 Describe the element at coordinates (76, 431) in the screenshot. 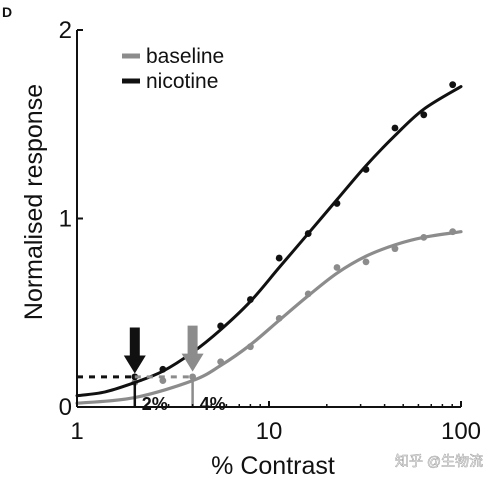

I see `x-tick-label-1: 1` at that location.